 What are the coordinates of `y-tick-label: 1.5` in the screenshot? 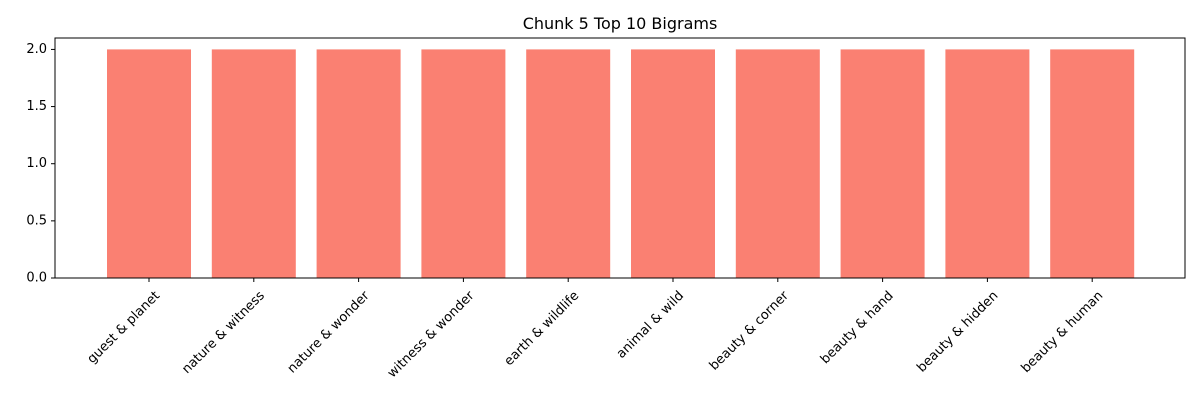 It's located at (36, 106).